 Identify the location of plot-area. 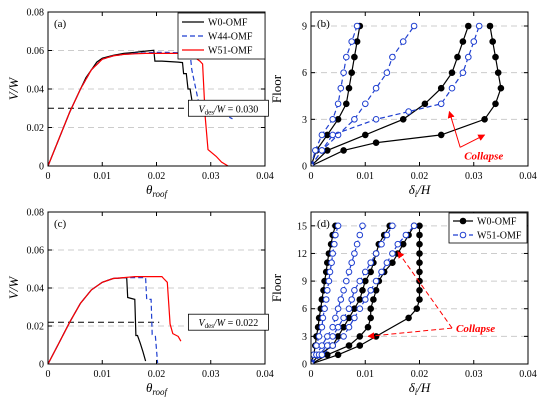
(408, 94).